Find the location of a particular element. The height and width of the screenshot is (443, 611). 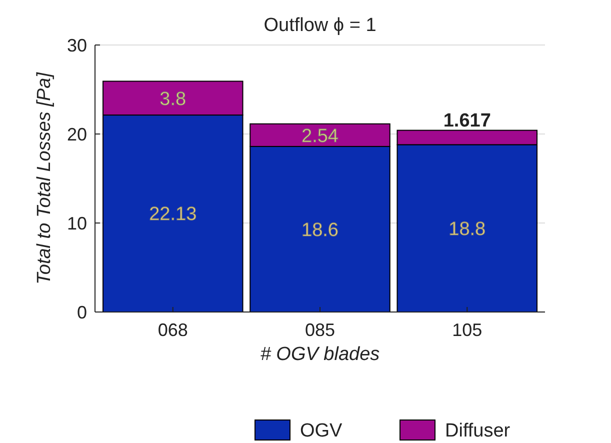

x-axis-title: # OGV blades is located at coordinates (320, 354).